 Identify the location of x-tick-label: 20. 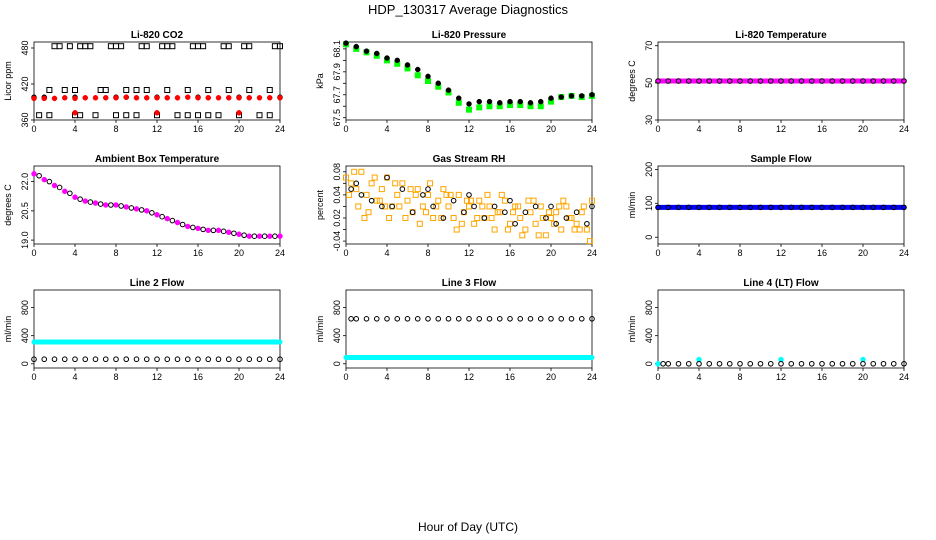
(551, 377).